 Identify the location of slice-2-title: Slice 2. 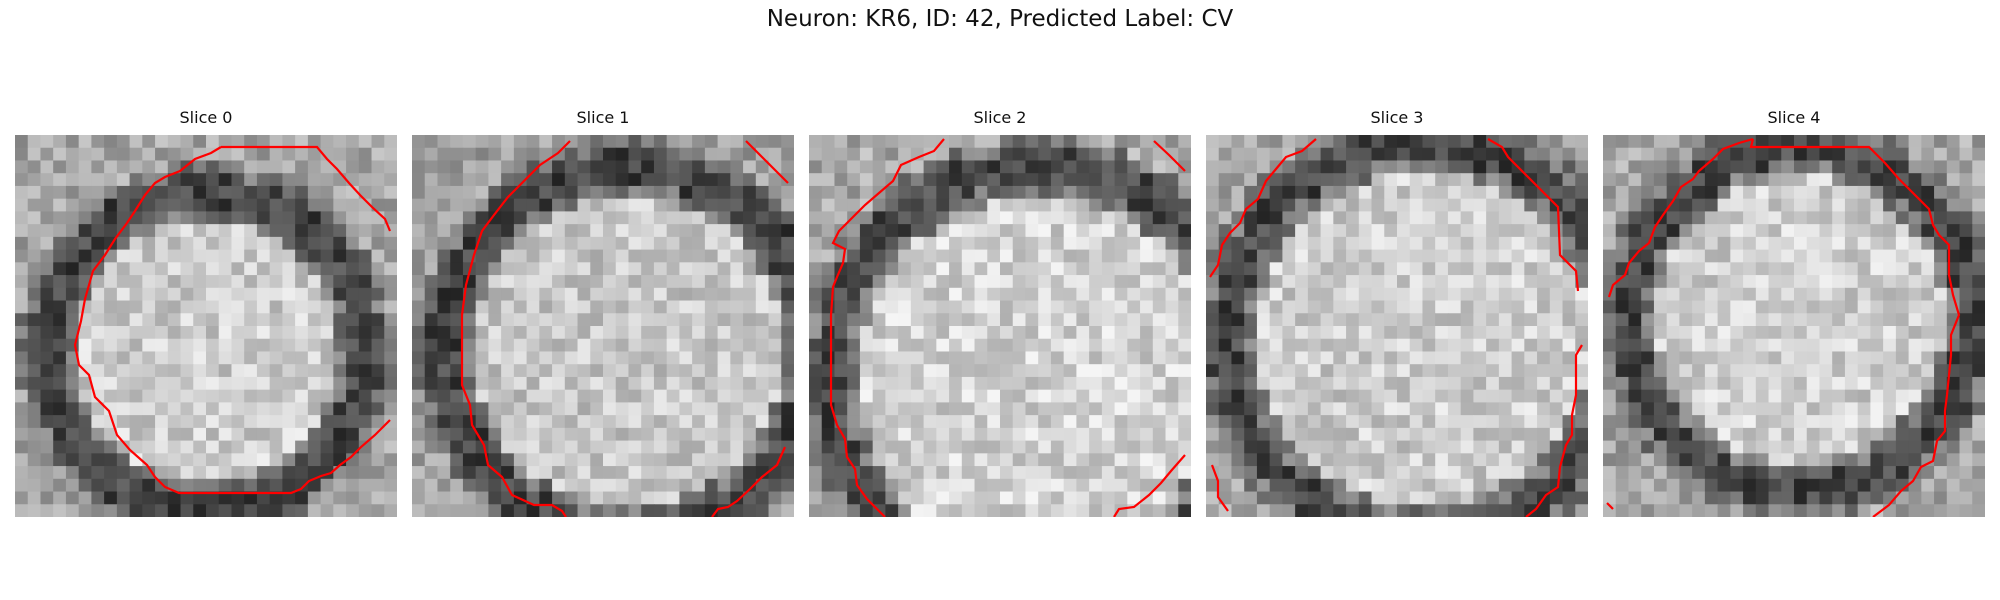
(1000, 117).